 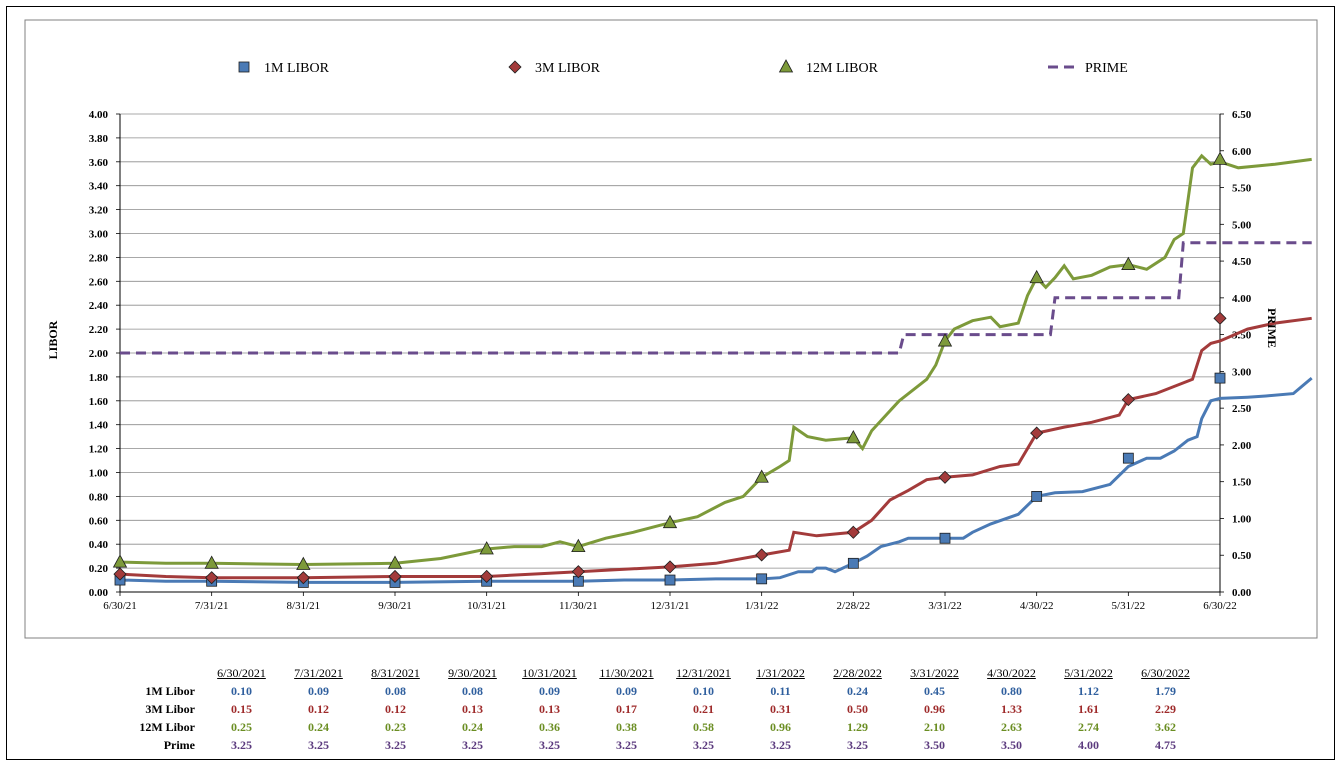 I want to click on legend-item: PRIME, so click(x=1088, y=68).